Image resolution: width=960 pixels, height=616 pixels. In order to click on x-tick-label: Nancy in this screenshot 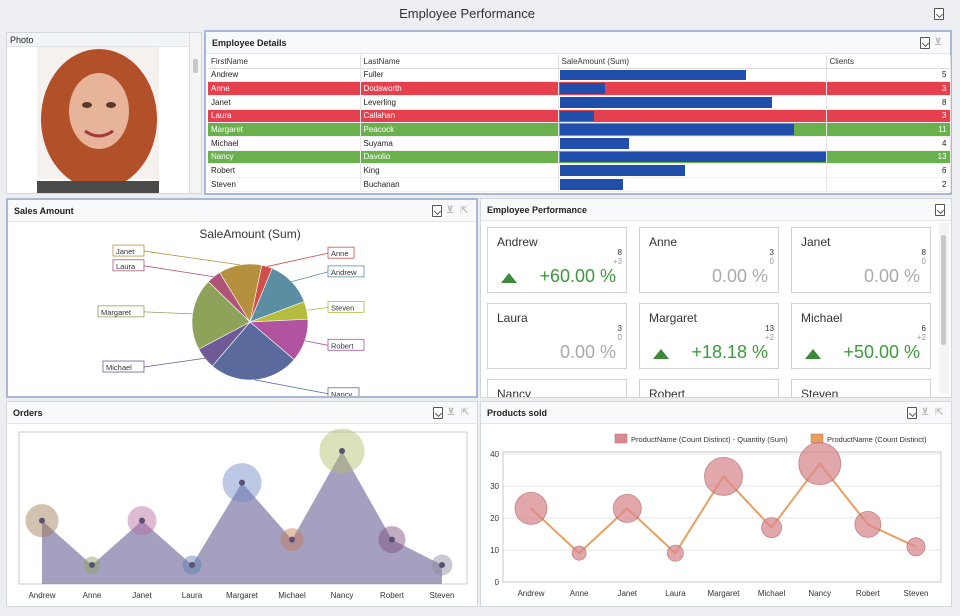, I will do `click(819, 593)`.